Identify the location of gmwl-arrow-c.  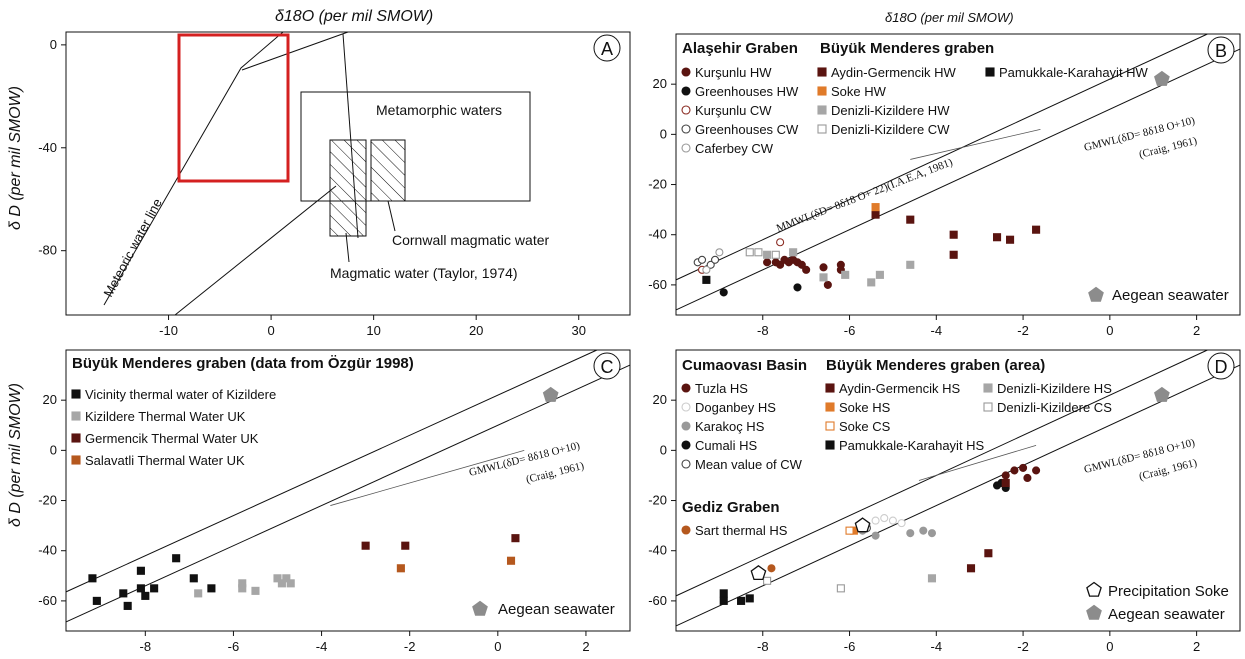
(427, 477).